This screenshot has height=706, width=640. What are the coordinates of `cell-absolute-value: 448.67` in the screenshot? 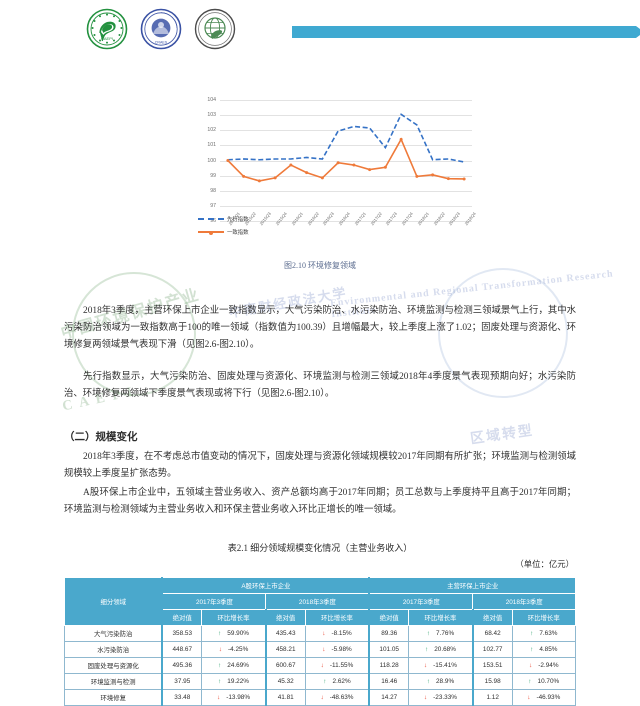 It's located at (182, 649).